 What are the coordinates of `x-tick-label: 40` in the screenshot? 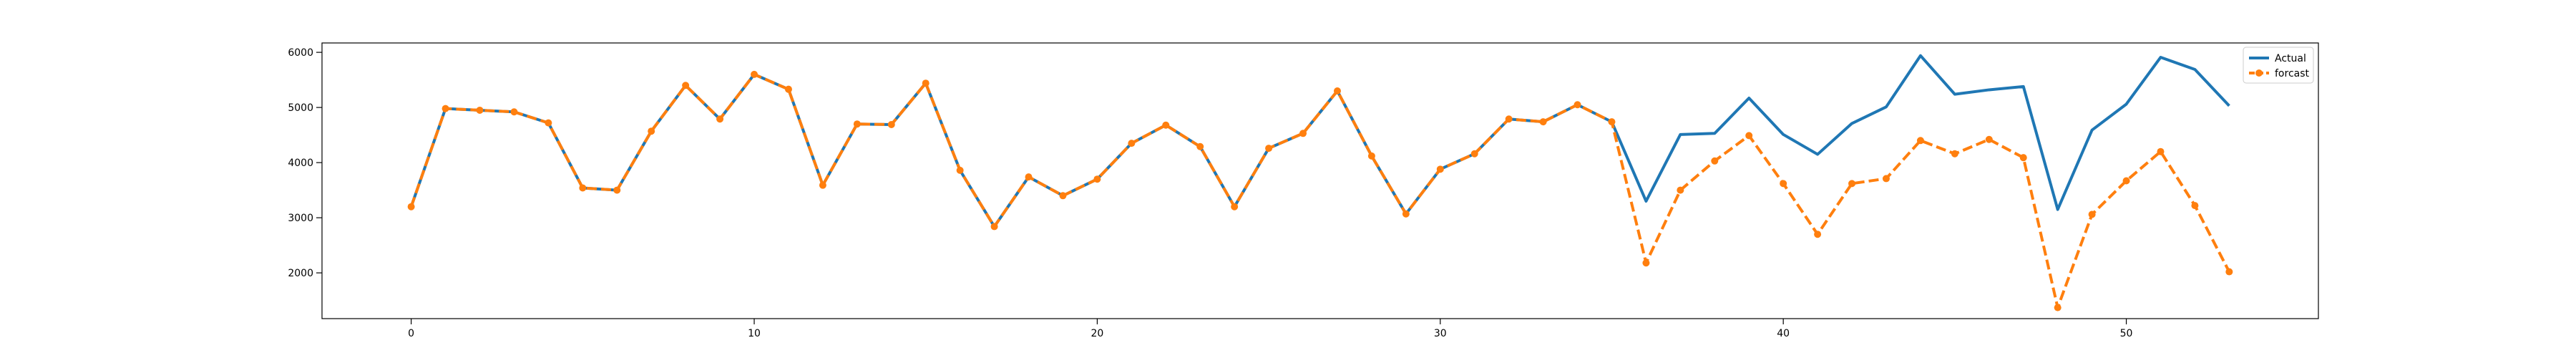 It's located at (1783, 333).